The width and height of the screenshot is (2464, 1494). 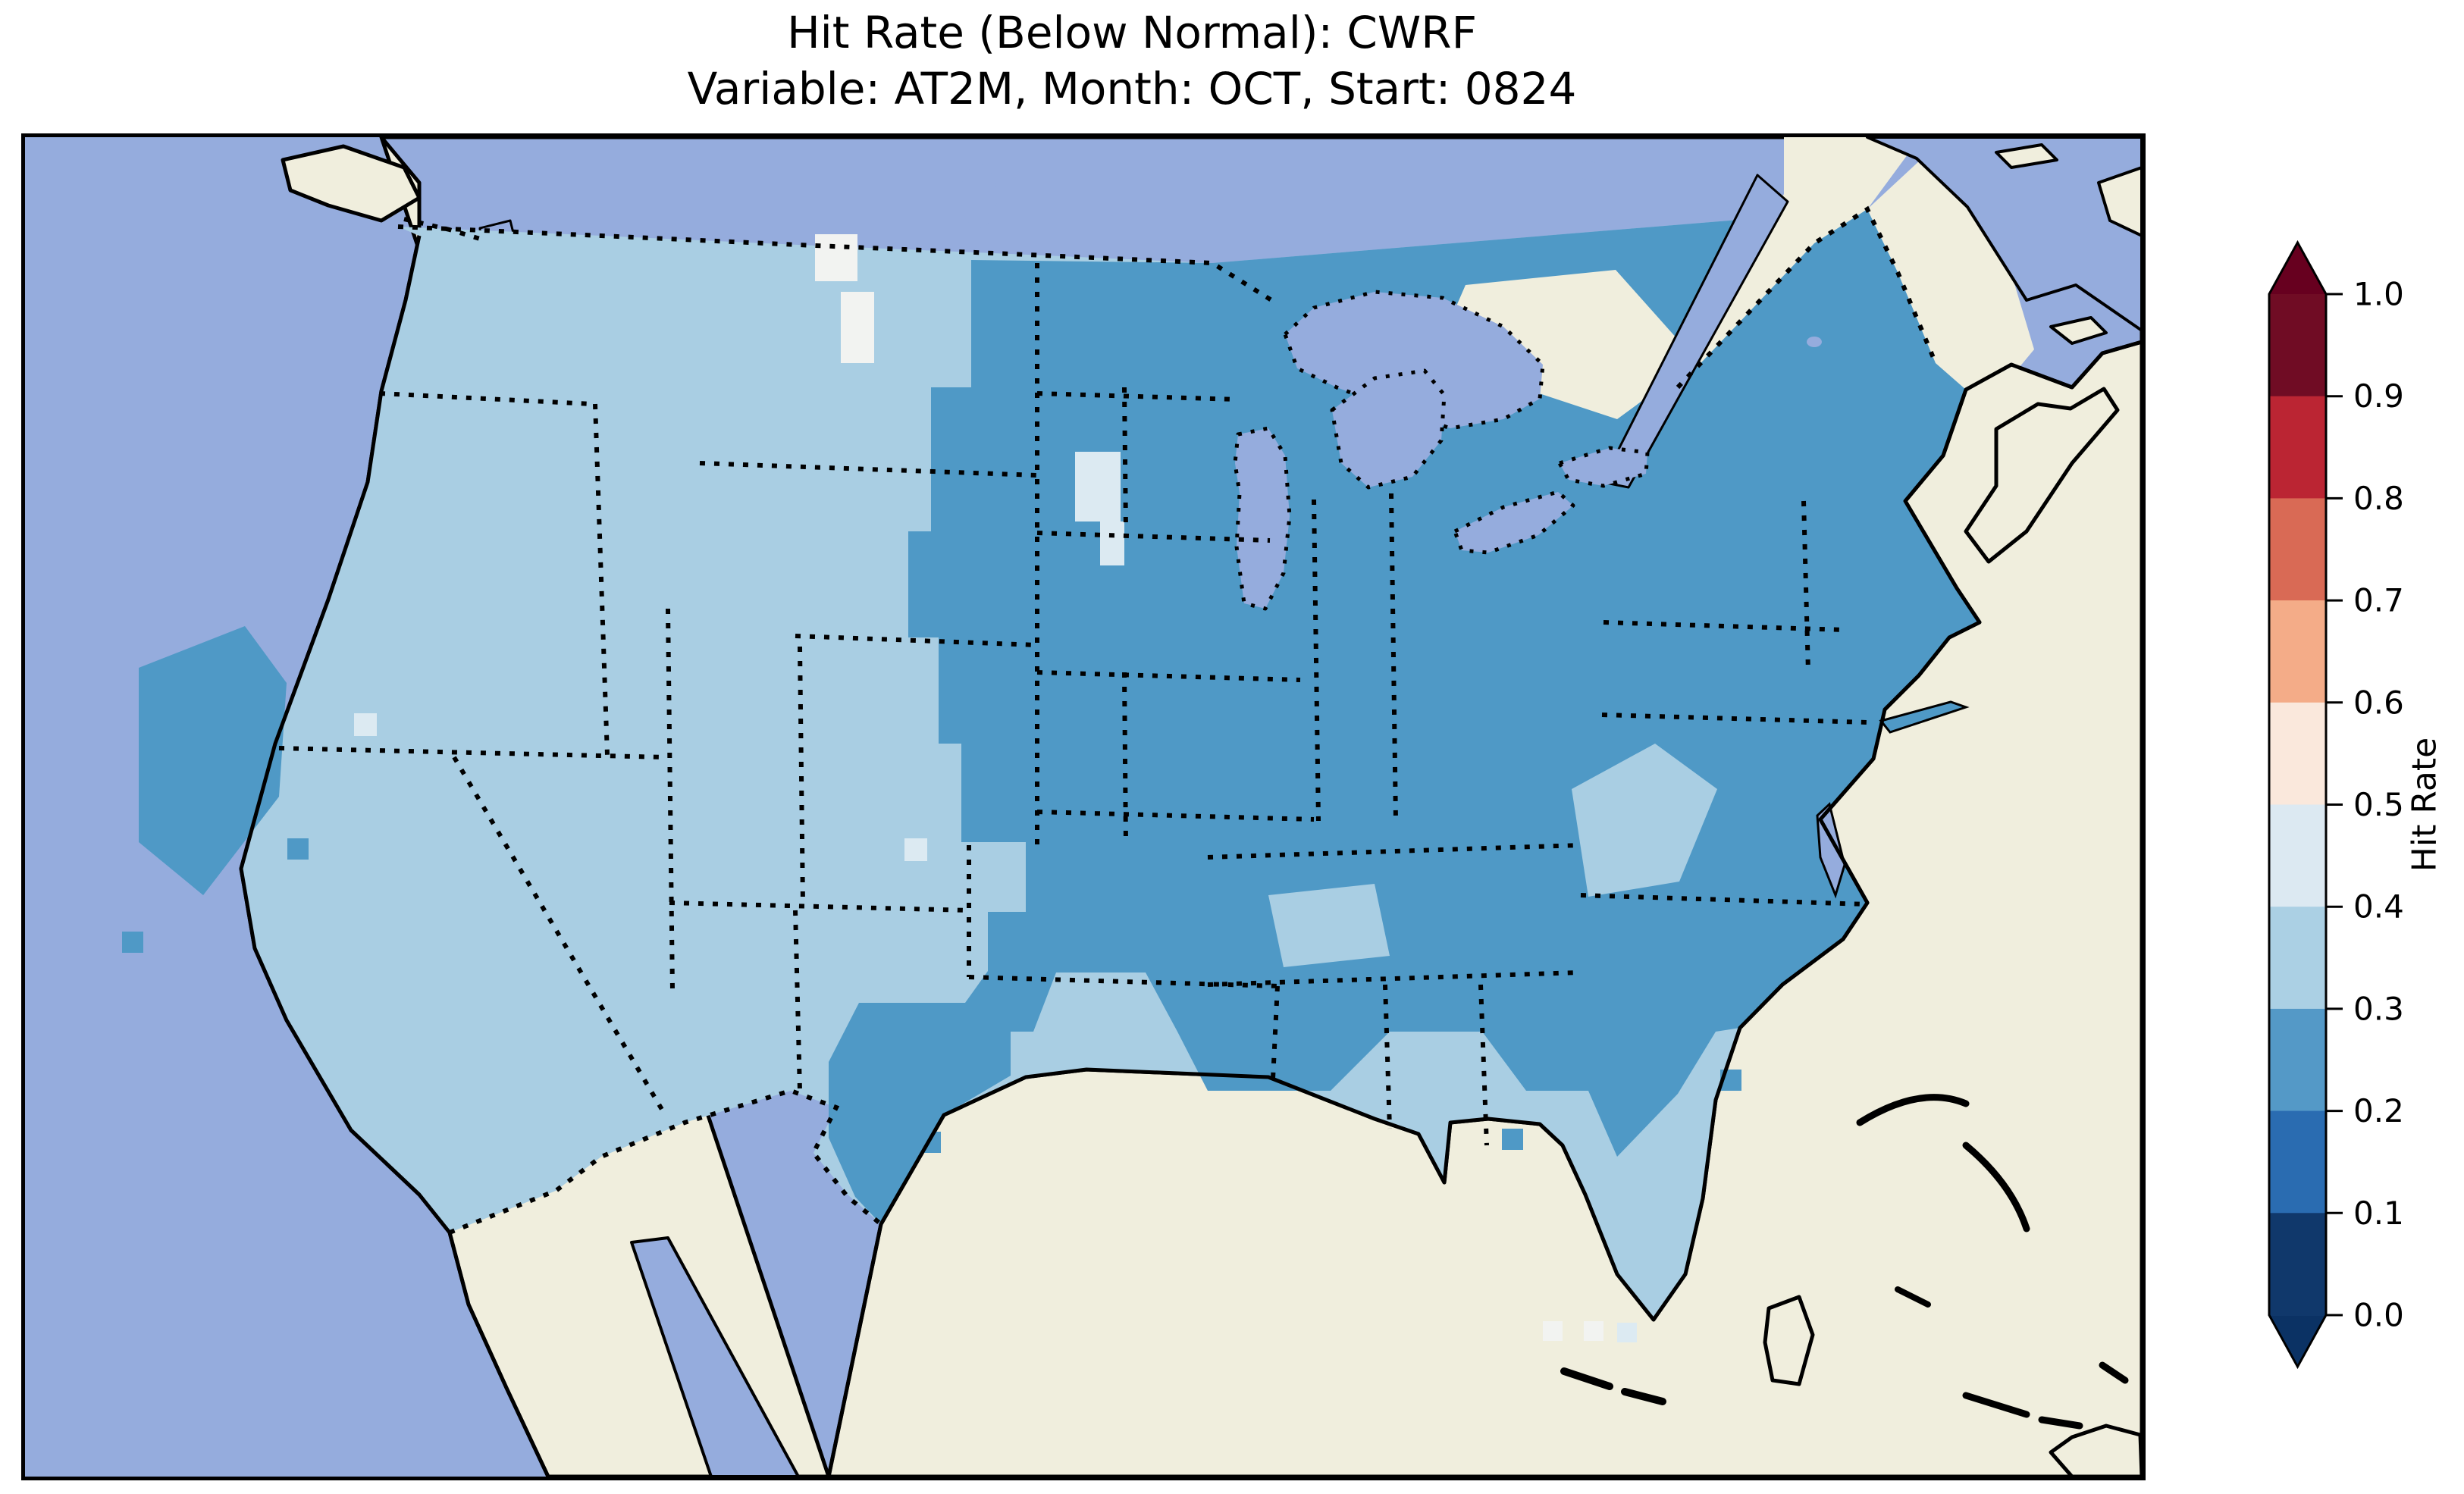 What do you see at coordinates (1996, 1187) in the screenshot?
I see `eleuthera-island` at bounding box center [1996, 1187].